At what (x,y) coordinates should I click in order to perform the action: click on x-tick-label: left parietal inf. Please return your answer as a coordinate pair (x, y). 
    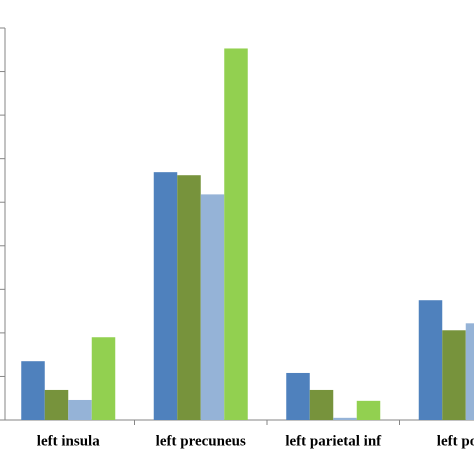
    Looking at the image, I should click on (333, 441).